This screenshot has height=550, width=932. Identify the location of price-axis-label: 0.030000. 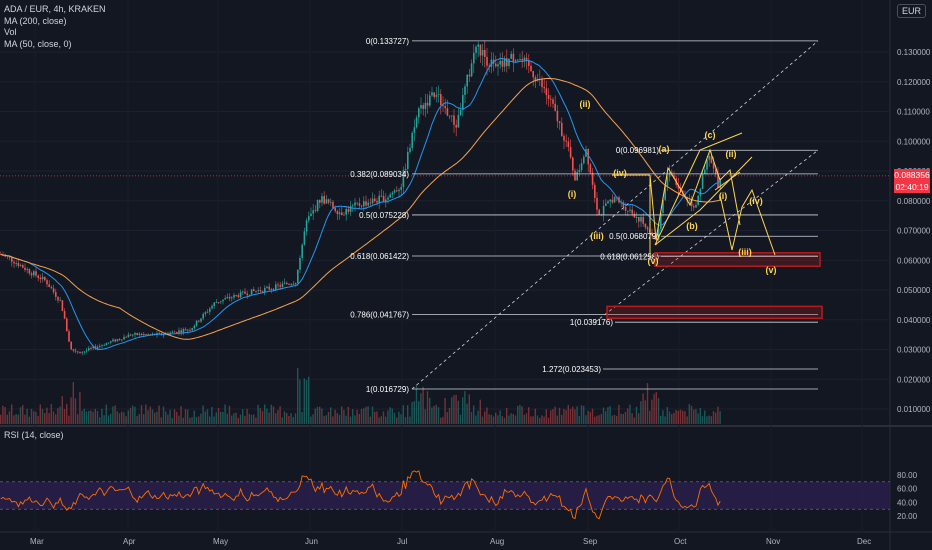
(914, 350).